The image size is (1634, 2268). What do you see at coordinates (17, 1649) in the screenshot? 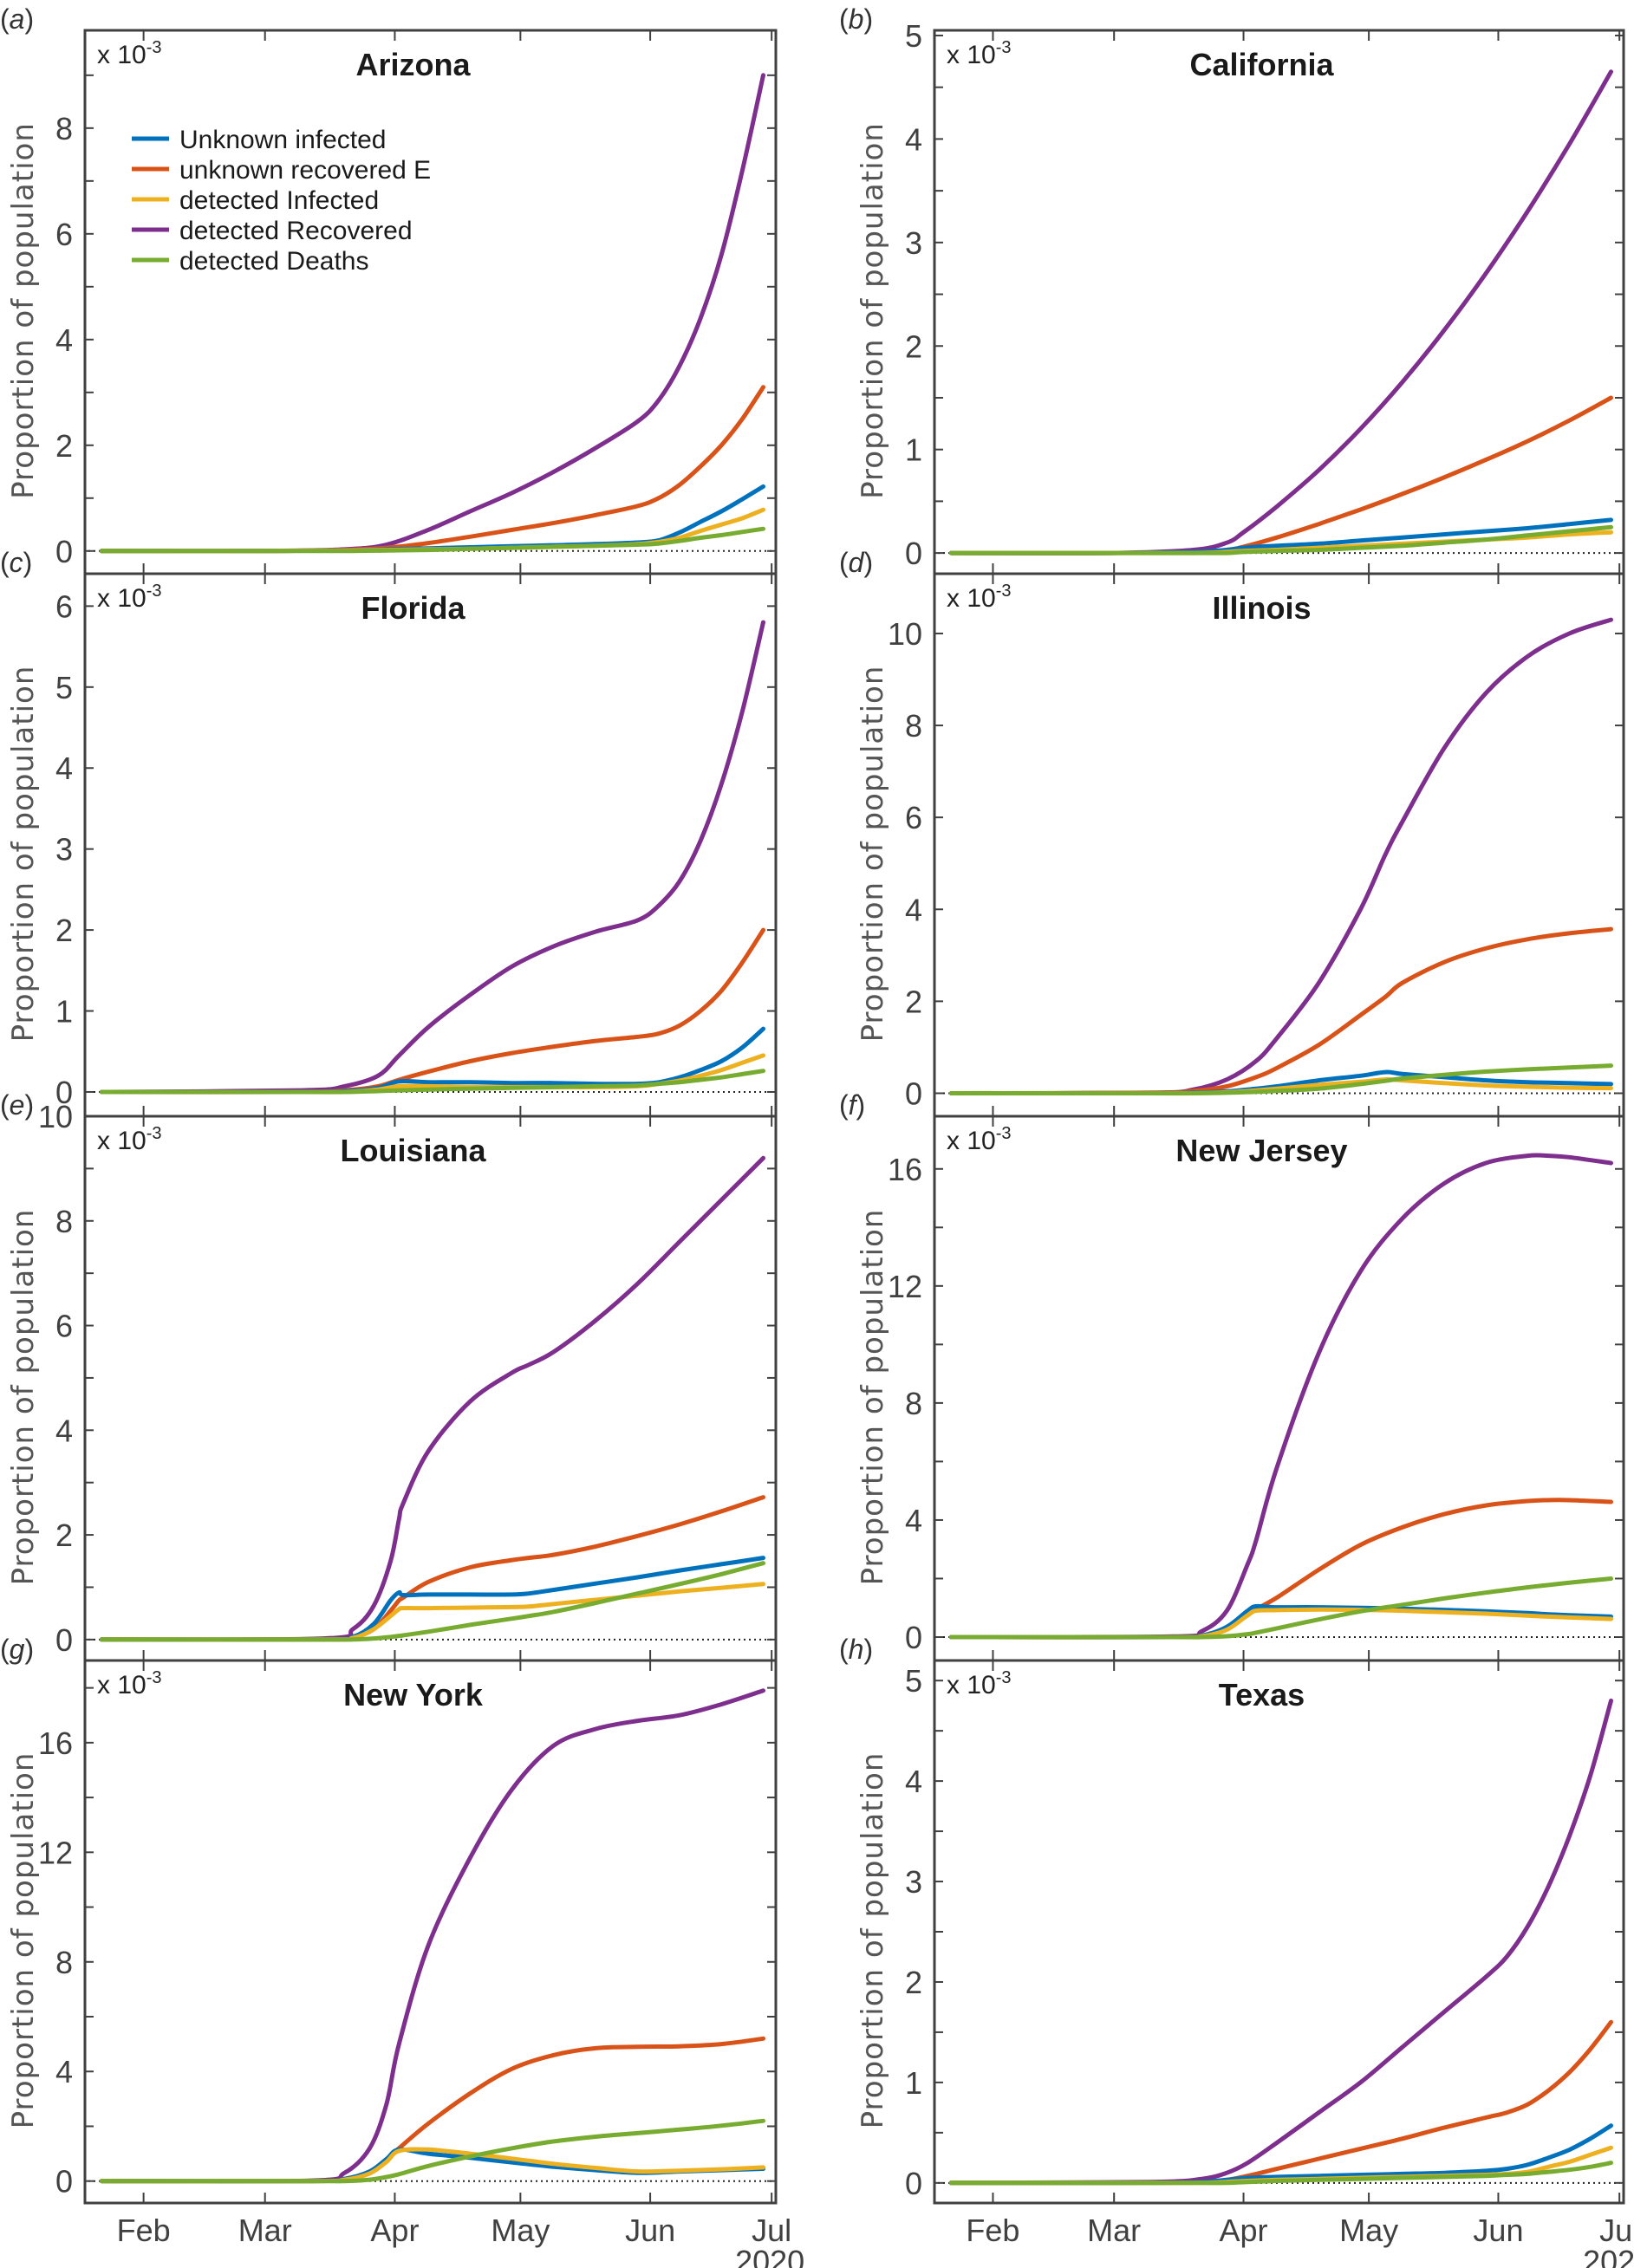
I see `panel-letter: (g)` at bounding box center [17, 1649].